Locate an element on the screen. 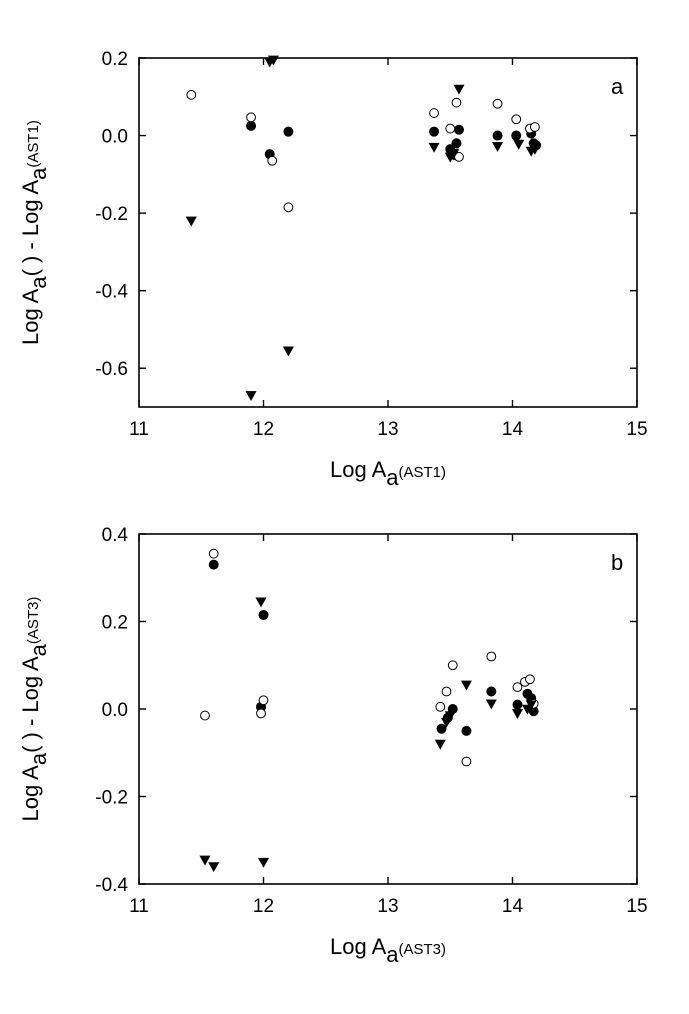 The width and height of the screenshot is (689, 1014). panel-b-x-tick-label: 15 is located at coordinates (636, 906).